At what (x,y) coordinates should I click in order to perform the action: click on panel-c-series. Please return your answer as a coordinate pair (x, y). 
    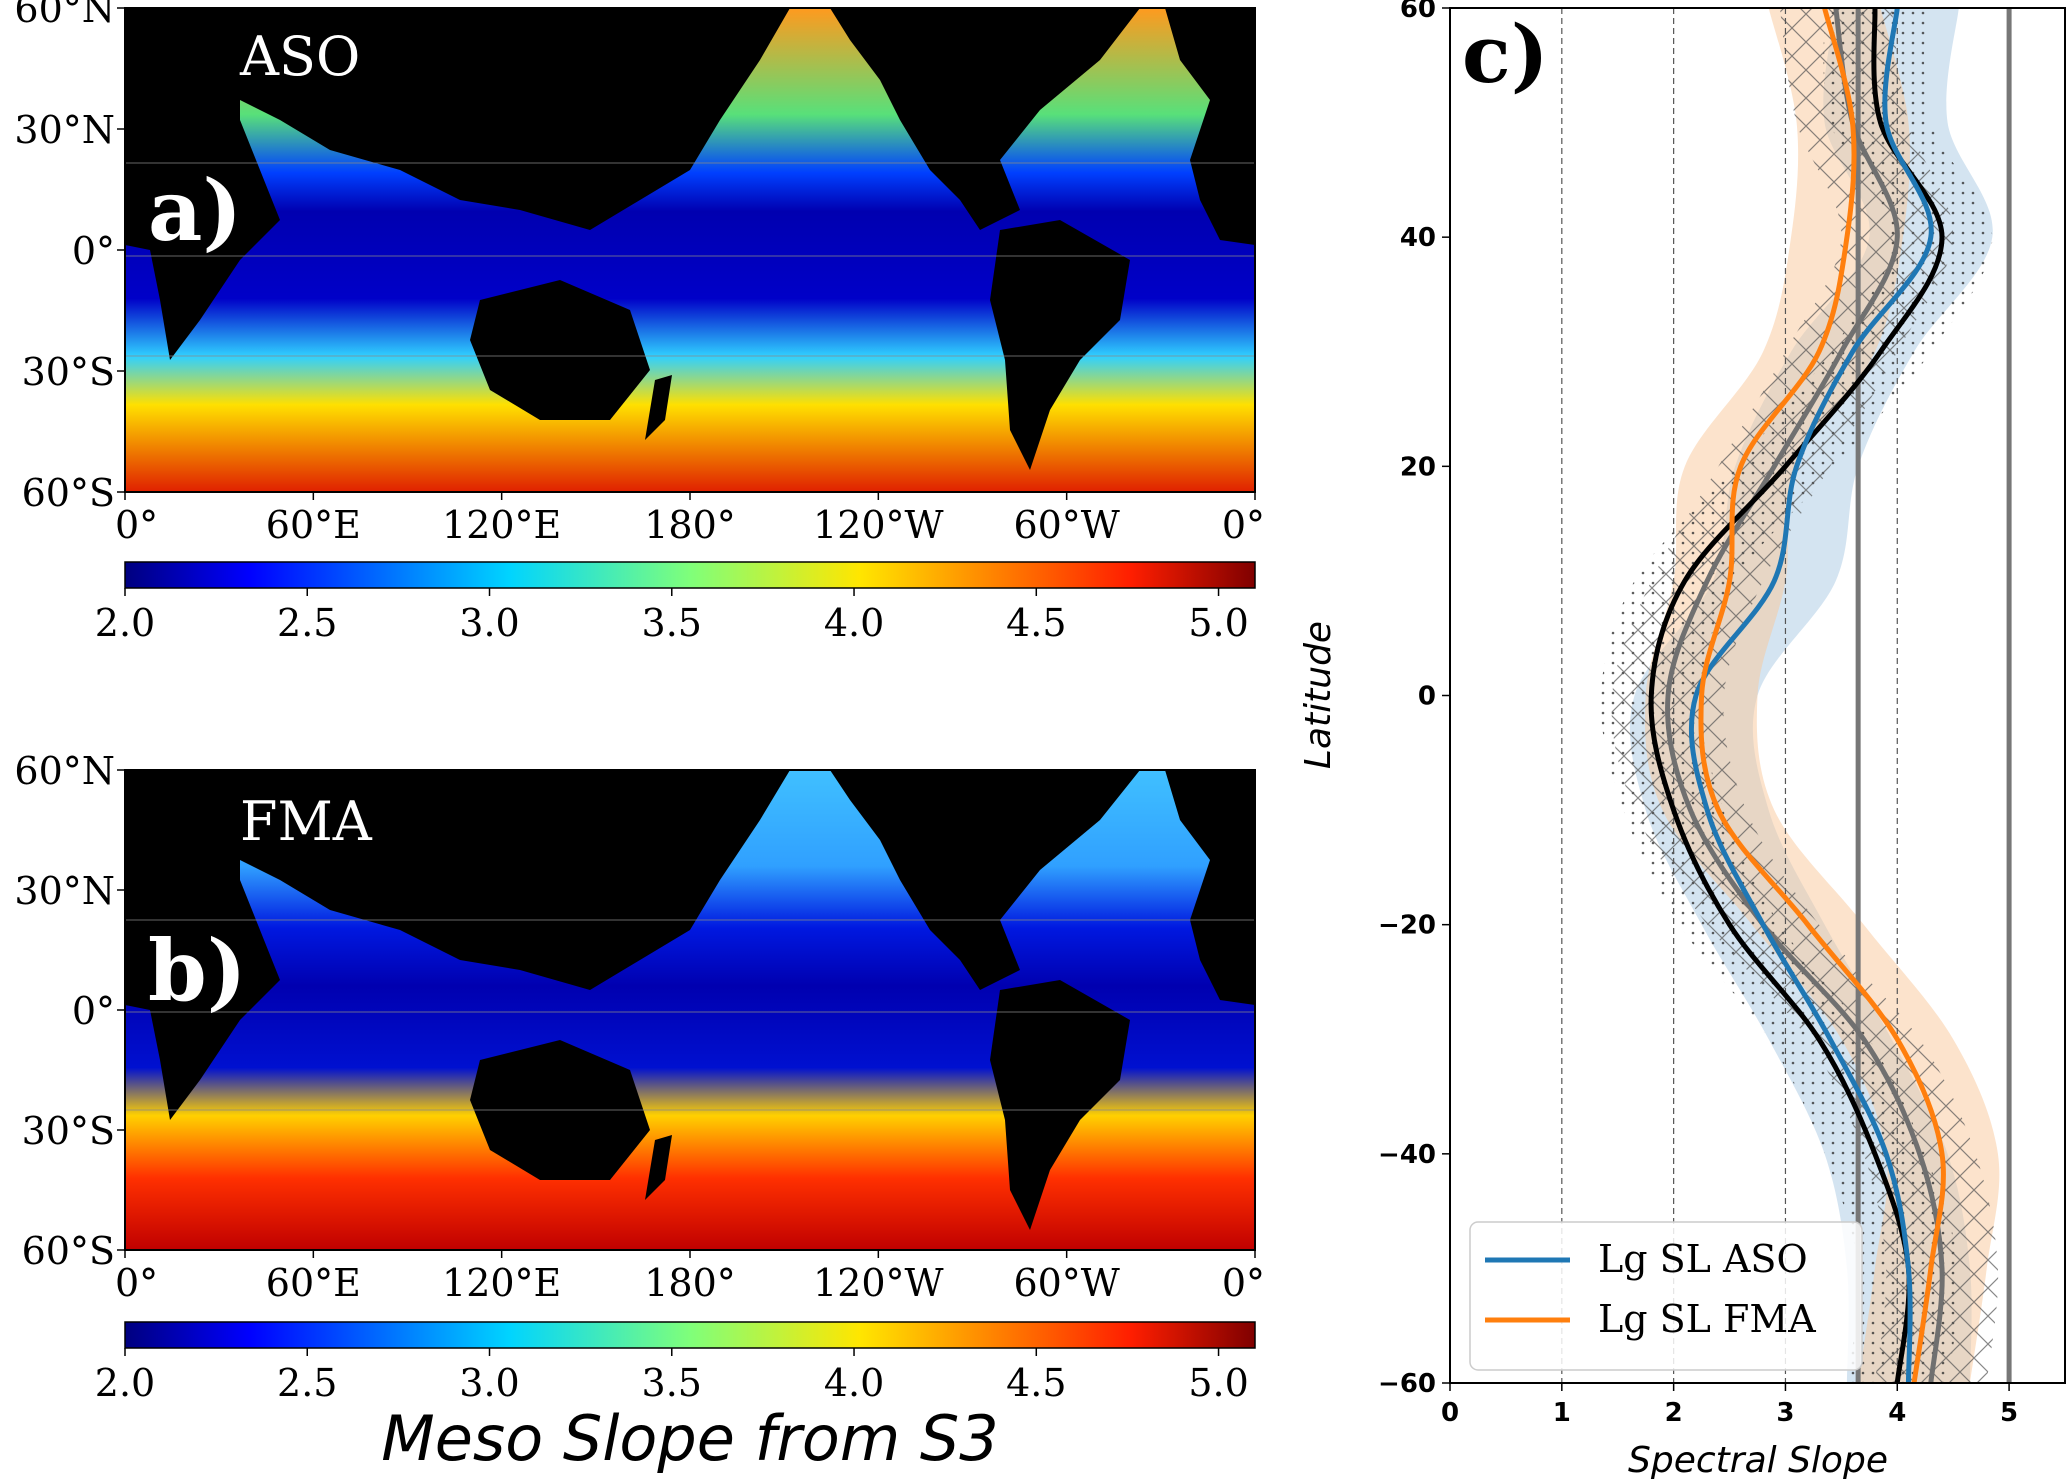
    Looking at the image, I should click on (1797, 695).